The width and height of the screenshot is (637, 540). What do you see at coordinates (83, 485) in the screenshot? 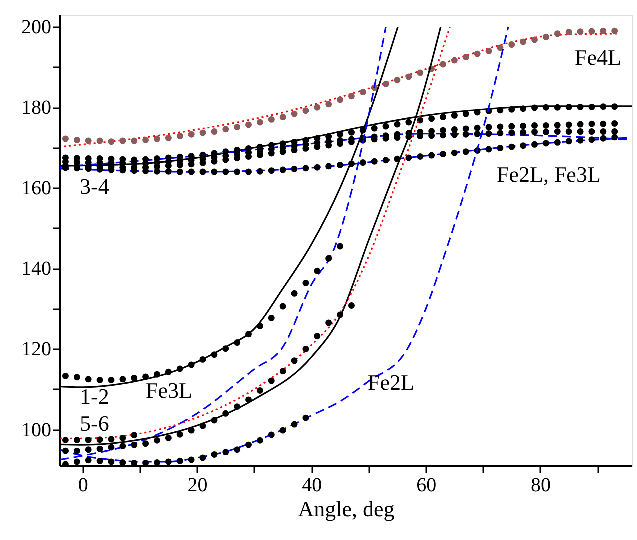
I see `x-tick-label: 0` at bounding box center [83, 485].